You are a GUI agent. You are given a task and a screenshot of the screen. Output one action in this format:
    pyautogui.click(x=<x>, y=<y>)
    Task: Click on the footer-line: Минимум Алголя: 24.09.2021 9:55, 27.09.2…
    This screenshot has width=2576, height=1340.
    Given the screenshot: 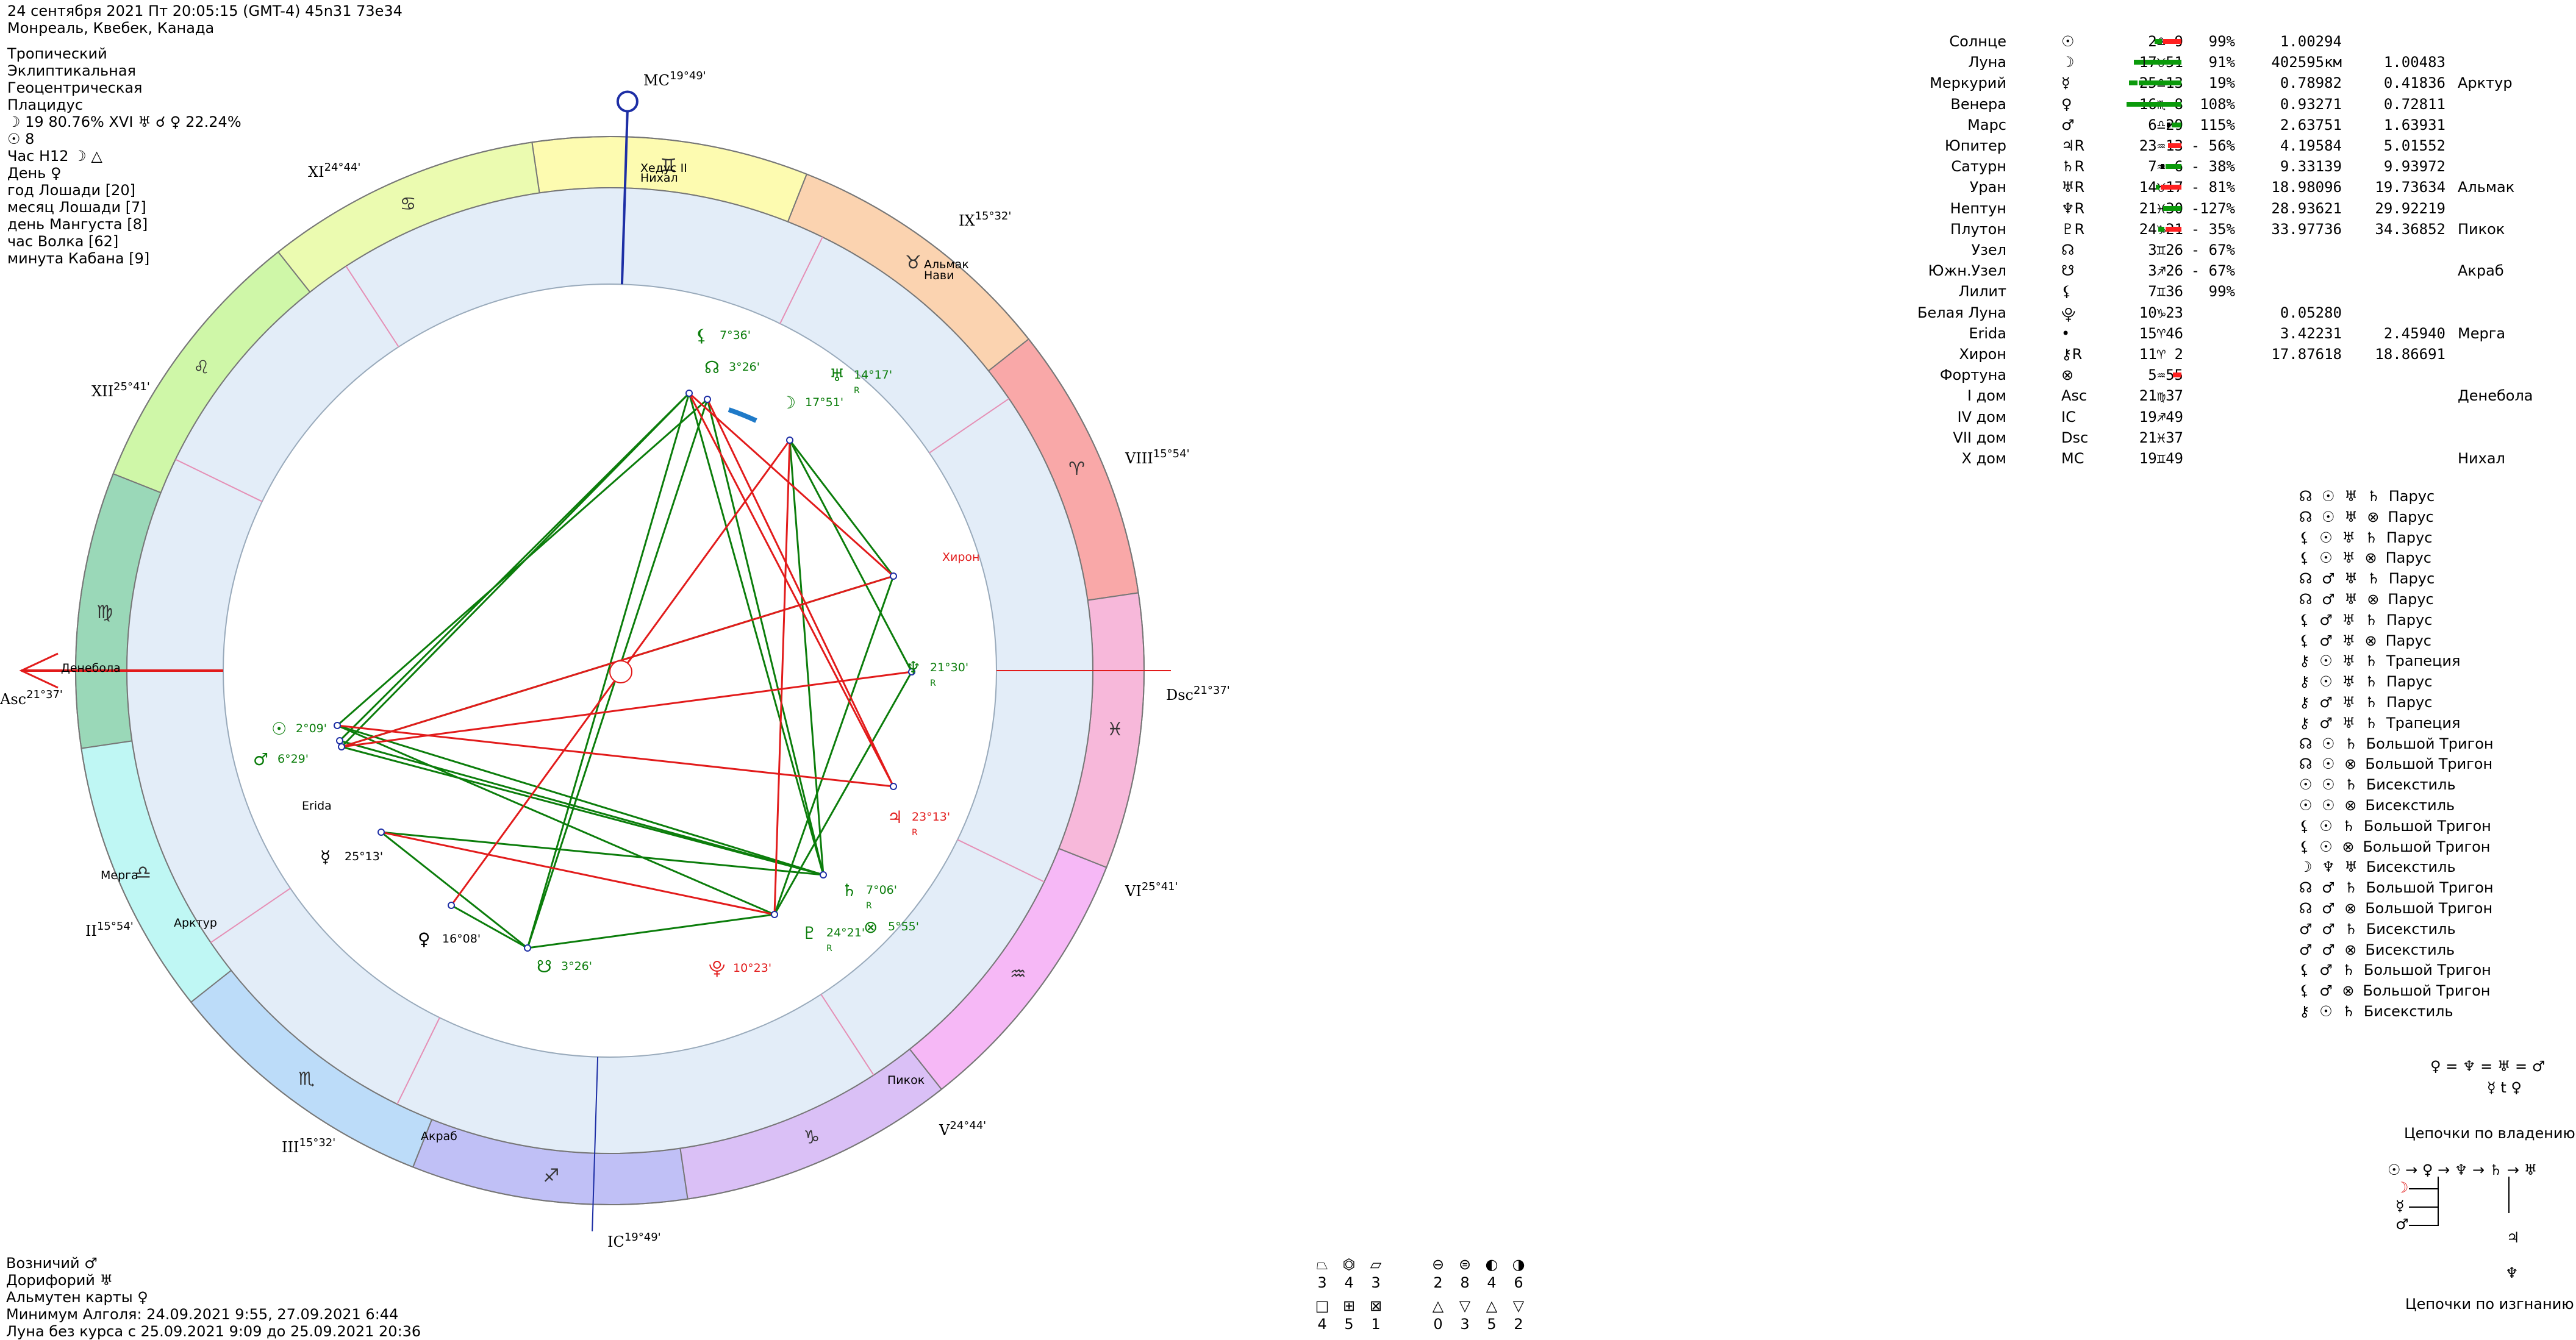 What is the action you would take?
    pyautogui.click(x=202, y=1314)
    